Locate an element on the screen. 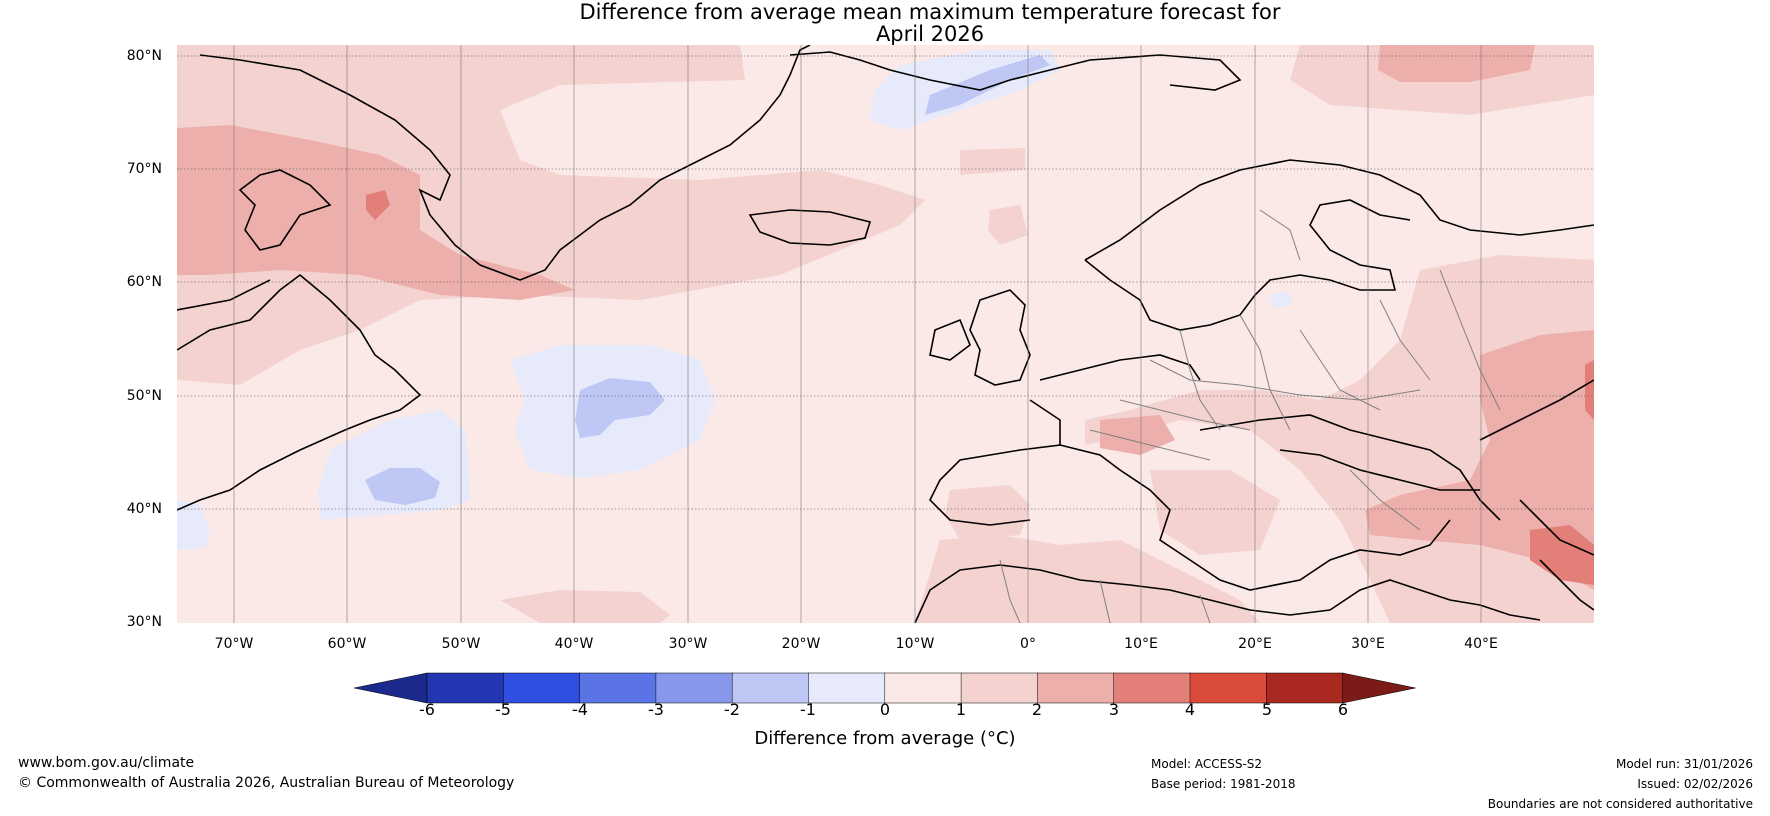  lon-label-30e: 30°E is located at coordinates (1368, 644).